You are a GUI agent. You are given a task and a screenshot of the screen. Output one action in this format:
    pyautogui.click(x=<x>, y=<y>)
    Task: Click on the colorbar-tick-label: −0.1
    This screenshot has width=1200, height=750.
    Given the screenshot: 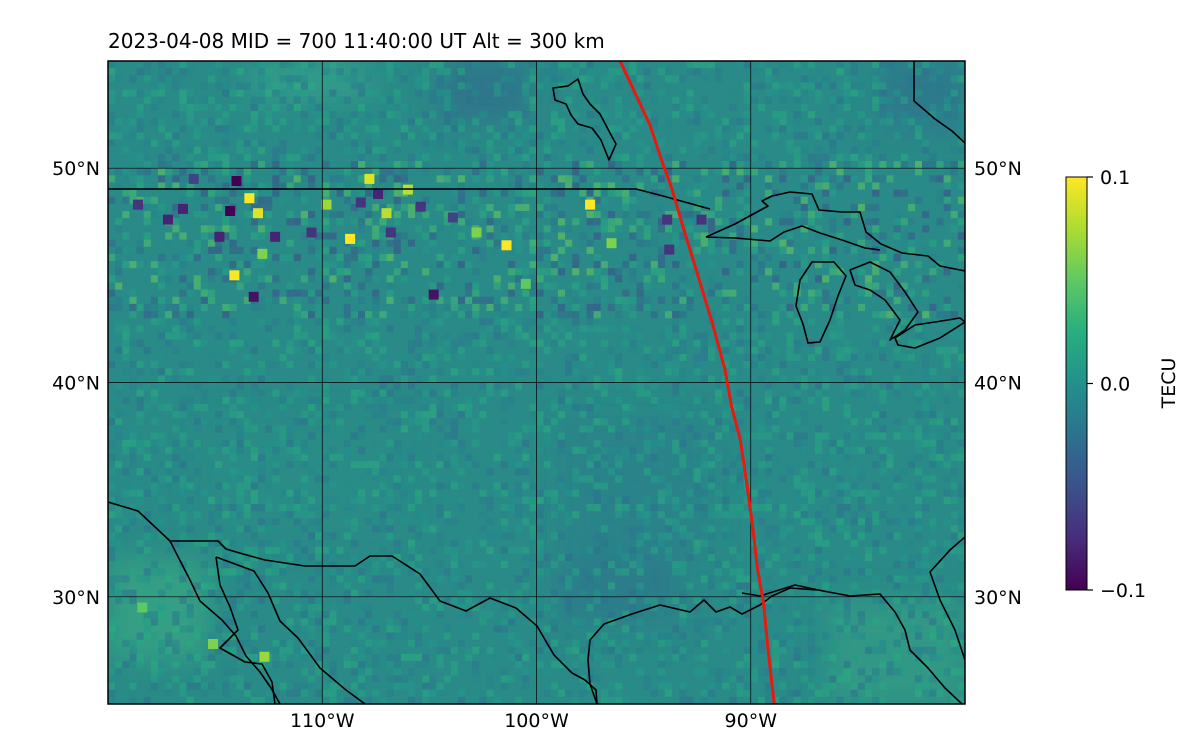 What is the action you would take?
    pyautogui.click(x=1123, y=591)
    